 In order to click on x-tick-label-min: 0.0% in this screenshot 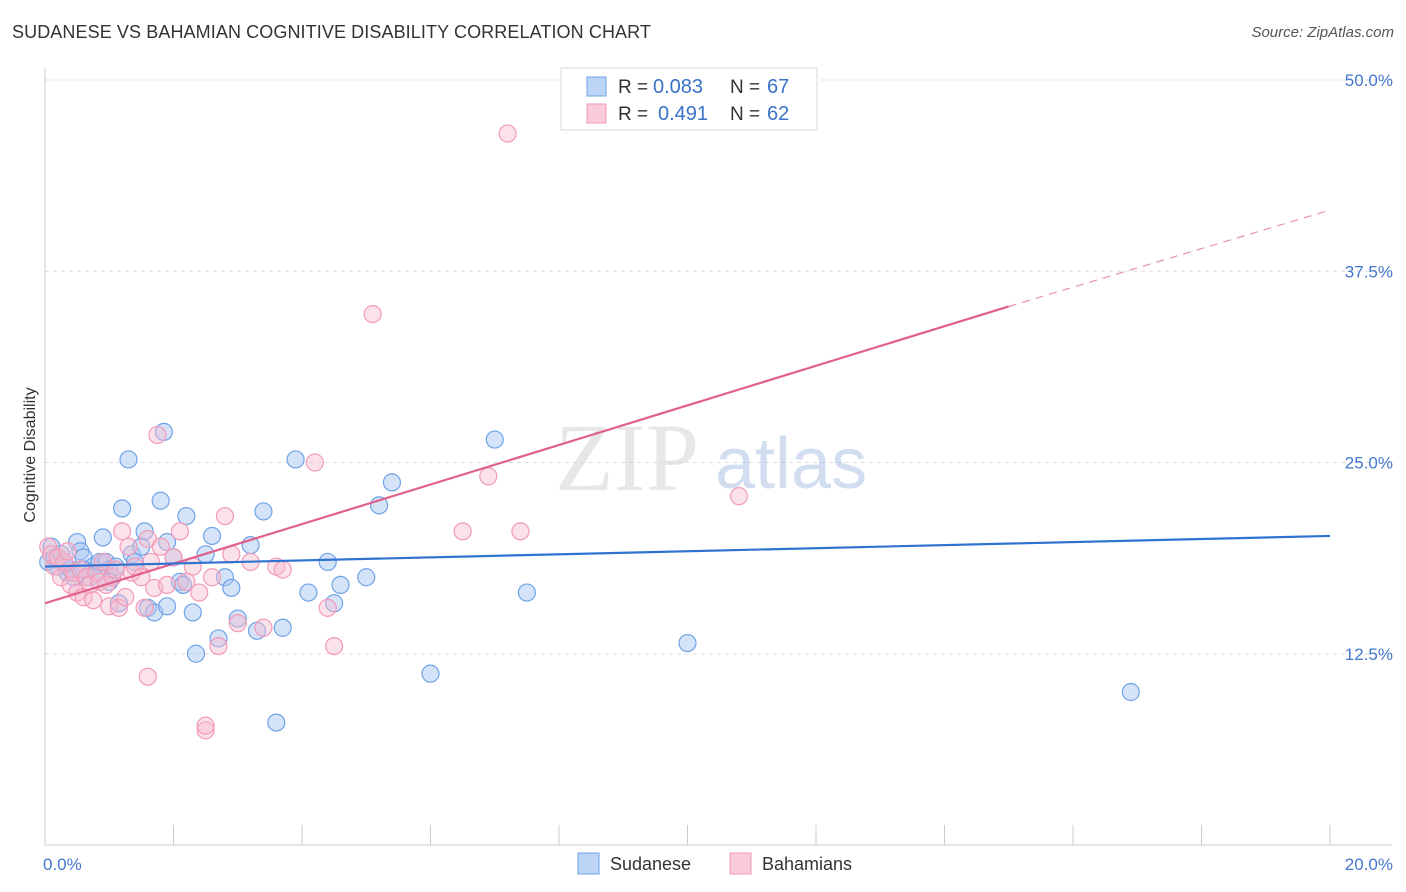, I will do `click(62, 864)`.